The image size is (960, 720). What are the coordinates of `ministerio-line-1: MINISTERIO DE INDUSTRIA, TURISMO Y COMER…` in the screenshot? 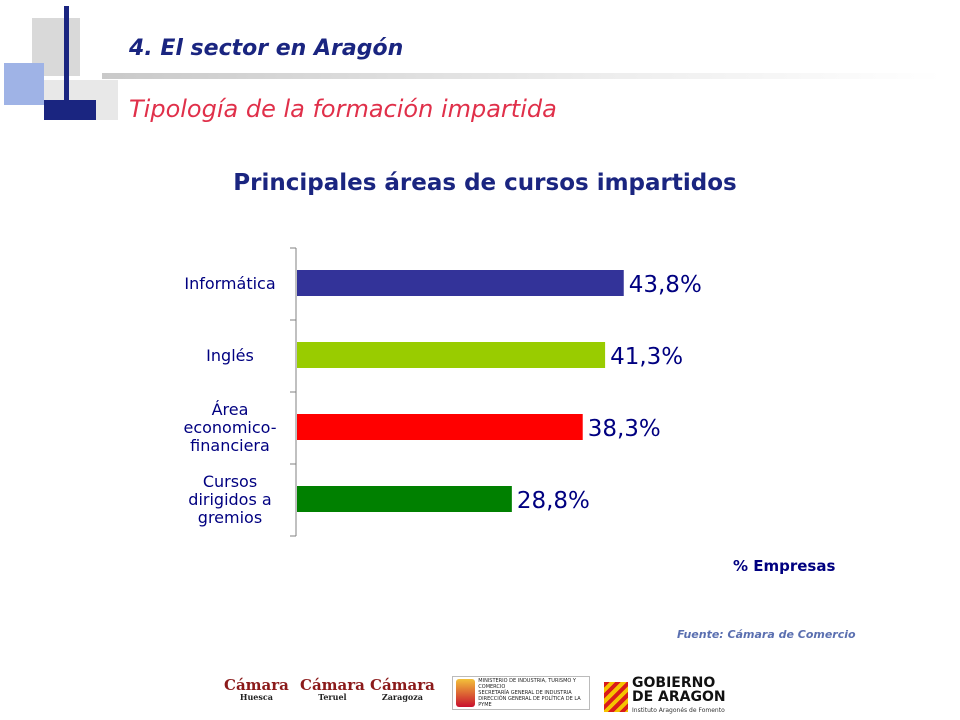 It's located at (527, 684).